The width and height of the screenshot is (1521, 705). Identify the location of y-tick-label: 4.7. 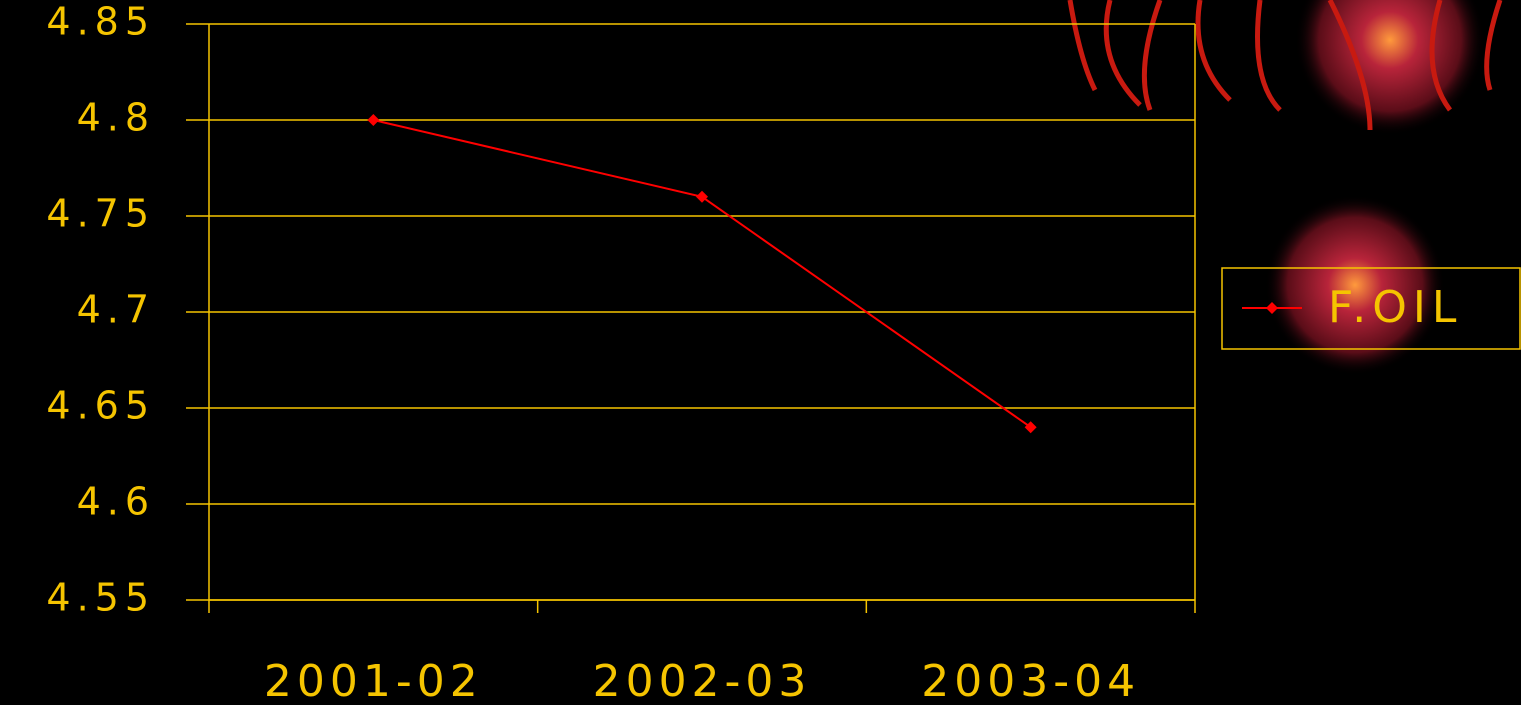
(116, 310).